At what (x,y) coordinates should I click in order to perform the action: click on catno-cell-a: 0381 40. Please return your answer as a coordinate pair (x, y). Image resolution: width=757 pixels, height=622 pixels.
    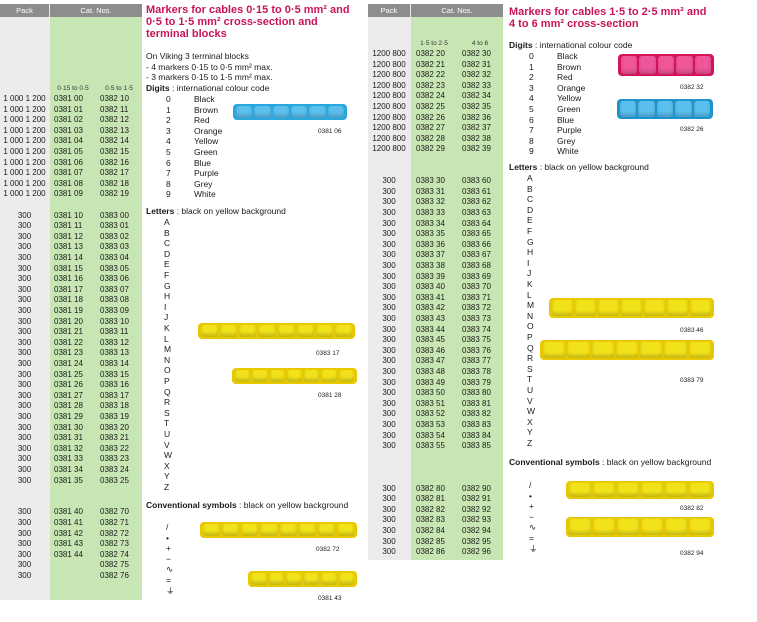
    Looking at the image, I should click on (68, 512).